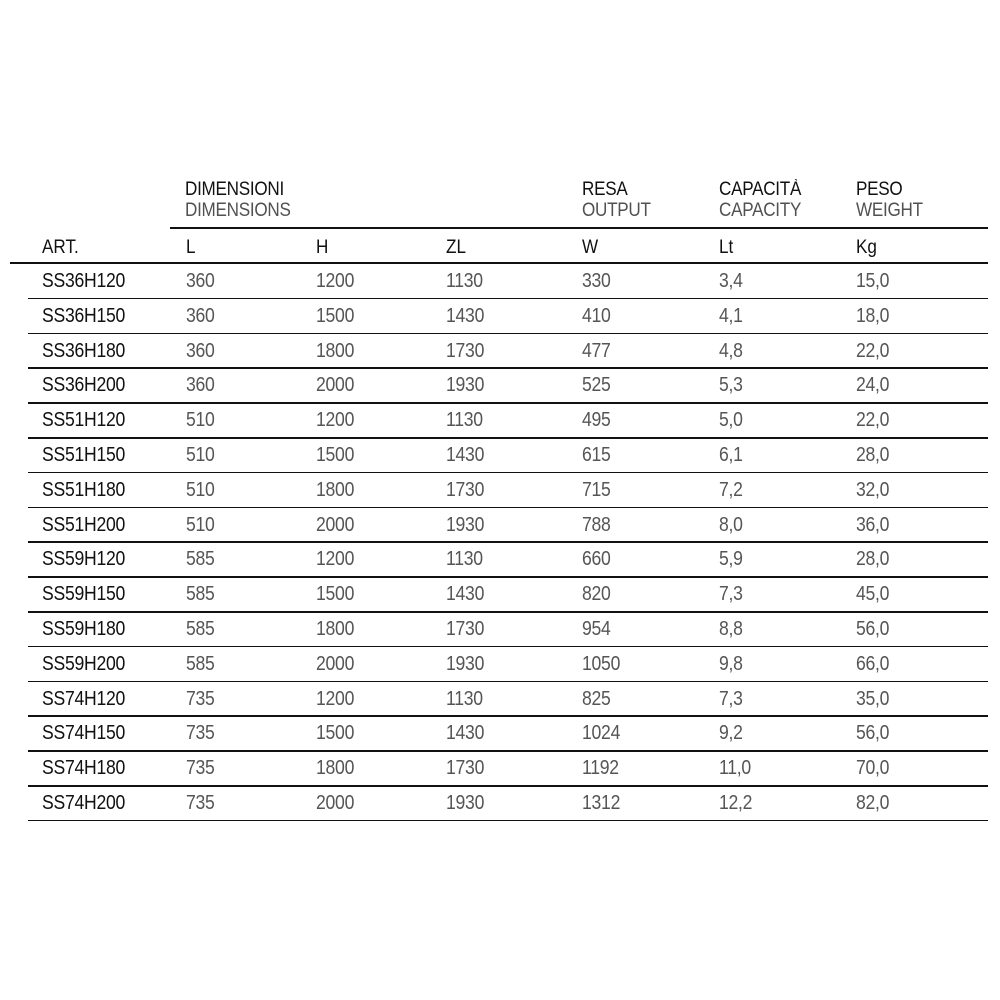 This screenshot has height=1000, width=1000. I want to click on header-output: OUTPUT, so click(616, 210).